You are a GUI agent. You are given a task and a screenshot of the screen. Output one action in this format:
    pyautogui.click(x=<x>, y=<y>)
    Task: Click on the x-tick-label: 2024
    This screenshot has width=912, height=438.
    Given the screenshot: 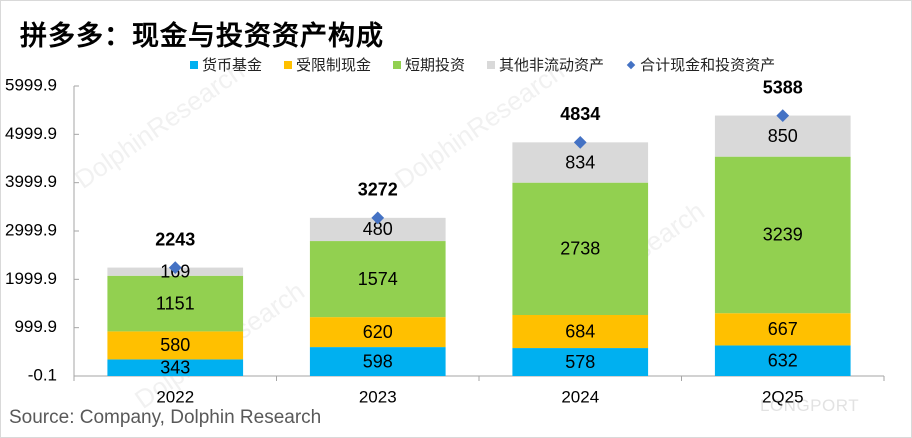 What is the action you would take?
    pyautogui.click(x=580, y=396)
    